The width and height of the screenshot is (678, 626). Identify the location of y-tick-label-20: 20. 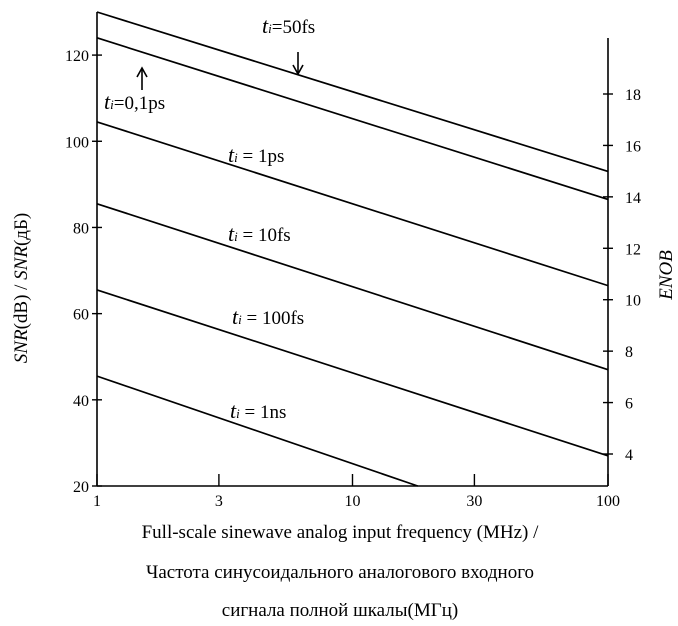
(81, 487).